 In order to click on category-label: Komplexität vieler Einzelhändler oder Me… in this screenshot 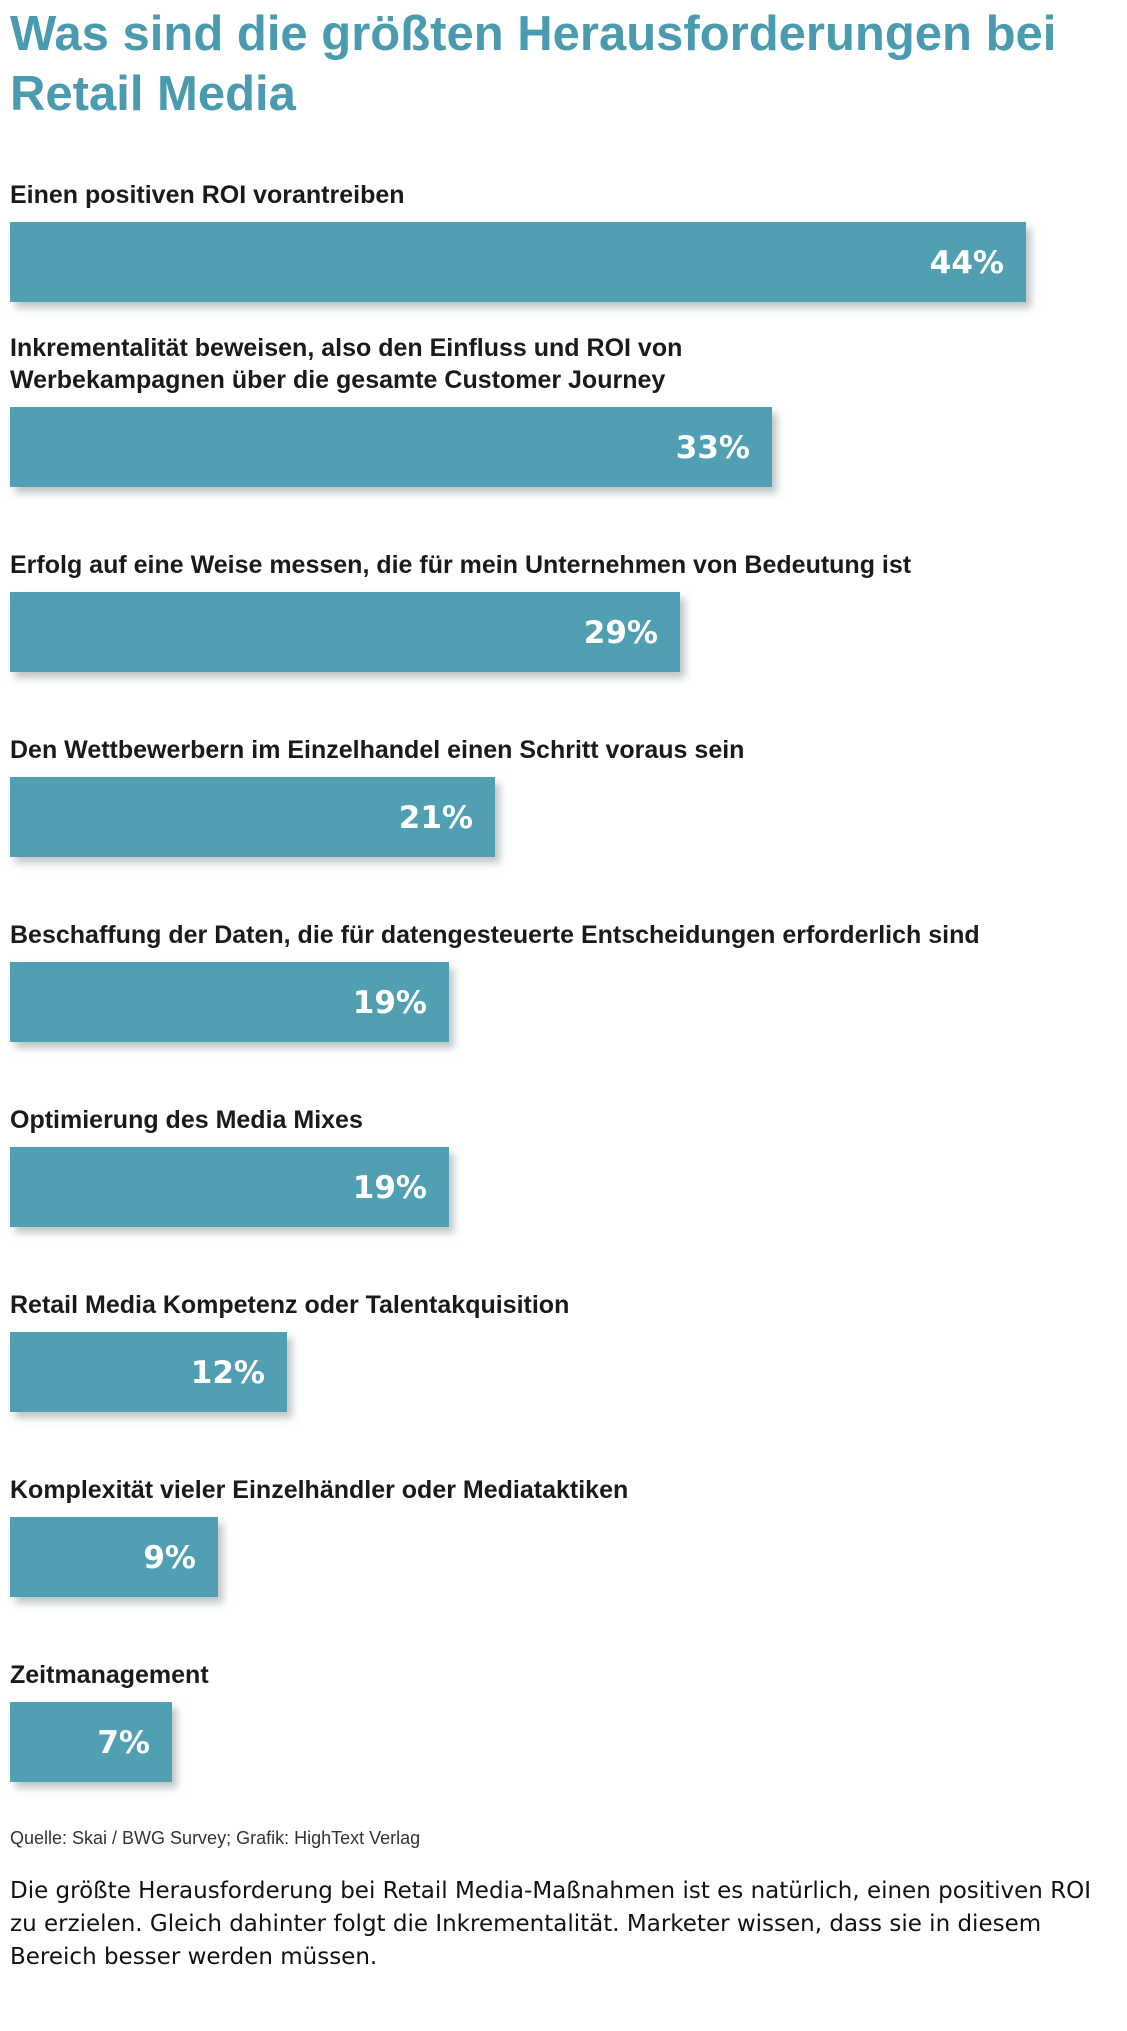, I will do `click(319, 1490)`.